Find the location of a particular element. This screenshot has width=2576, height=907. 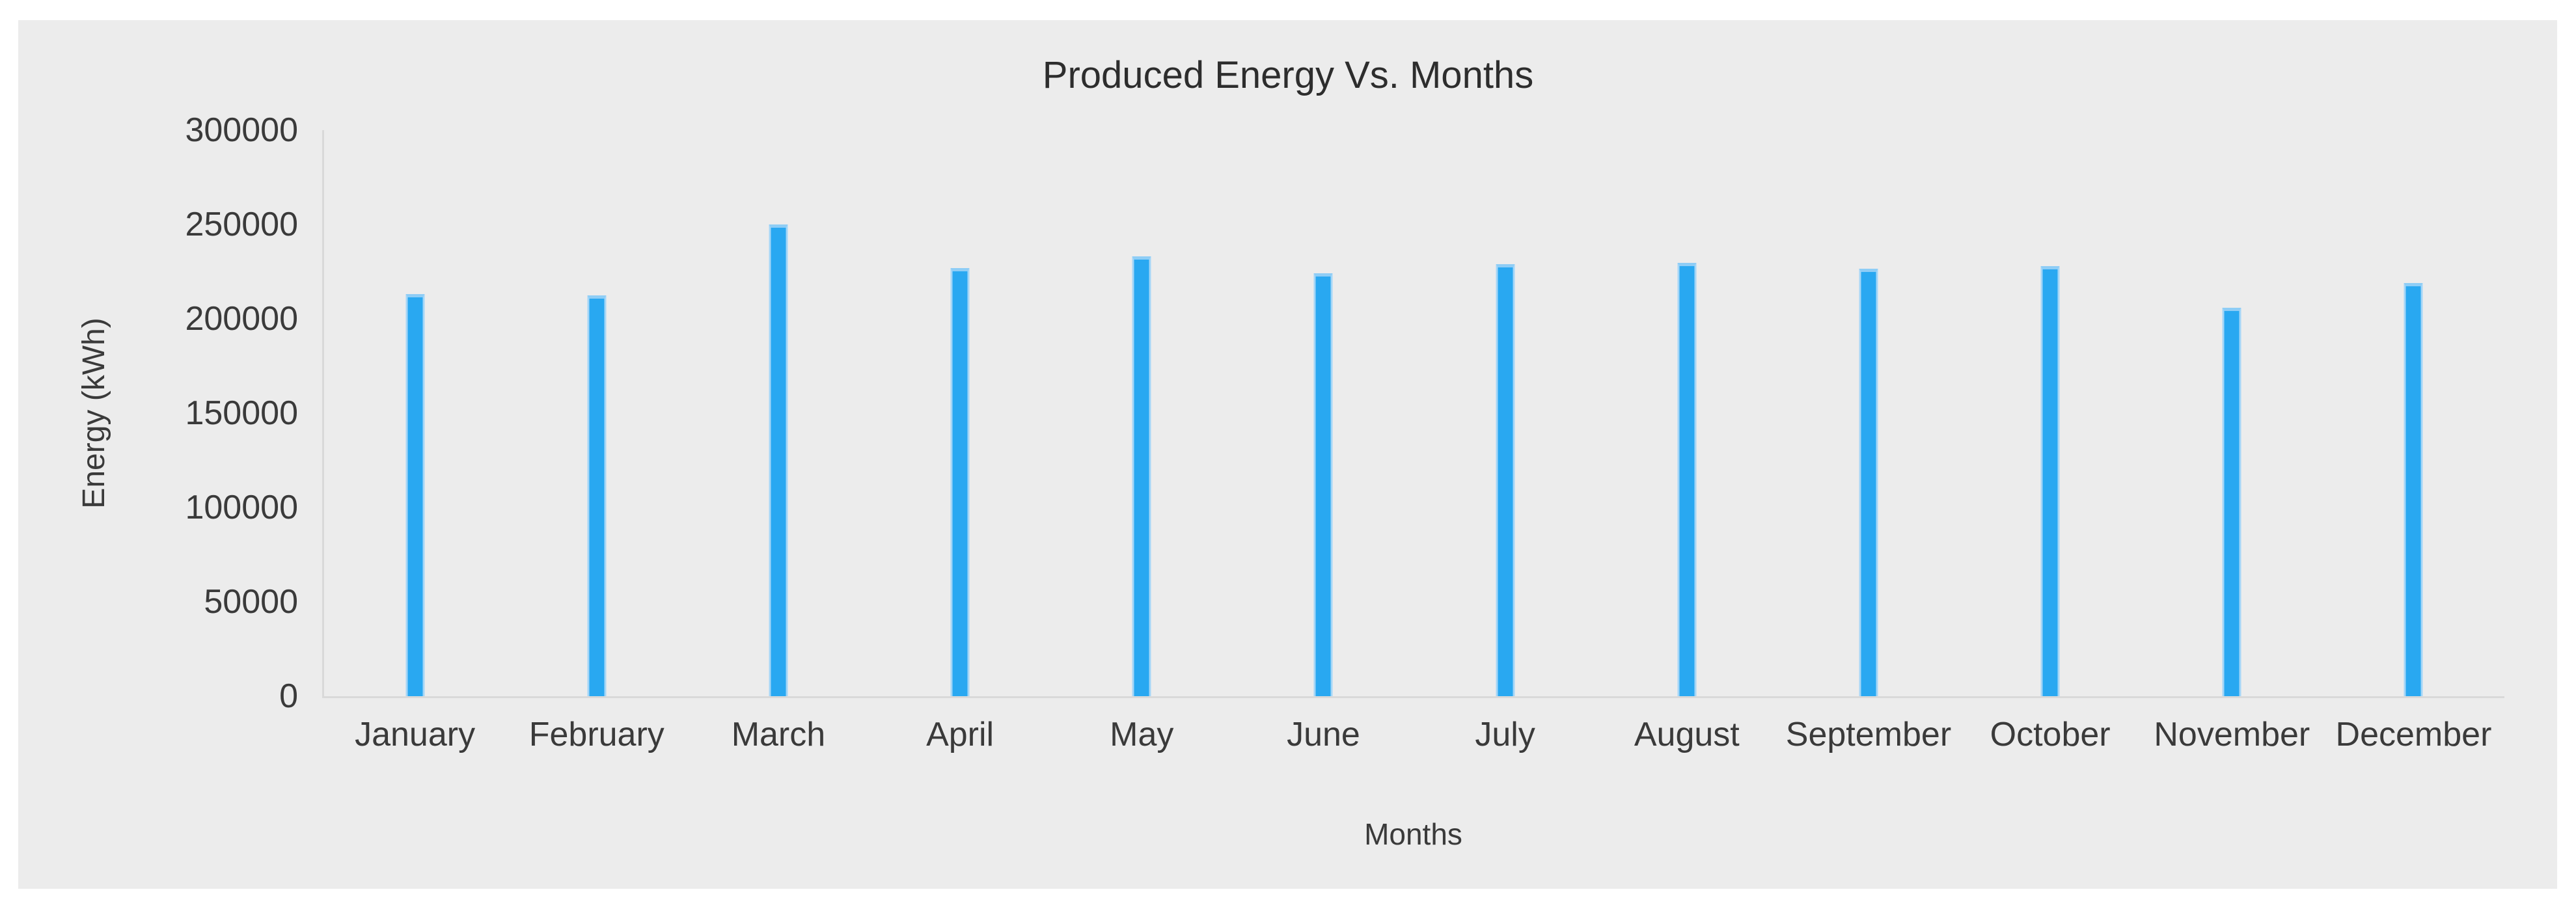

x-tick-label-july: July is located at coordinates (1505, 734).